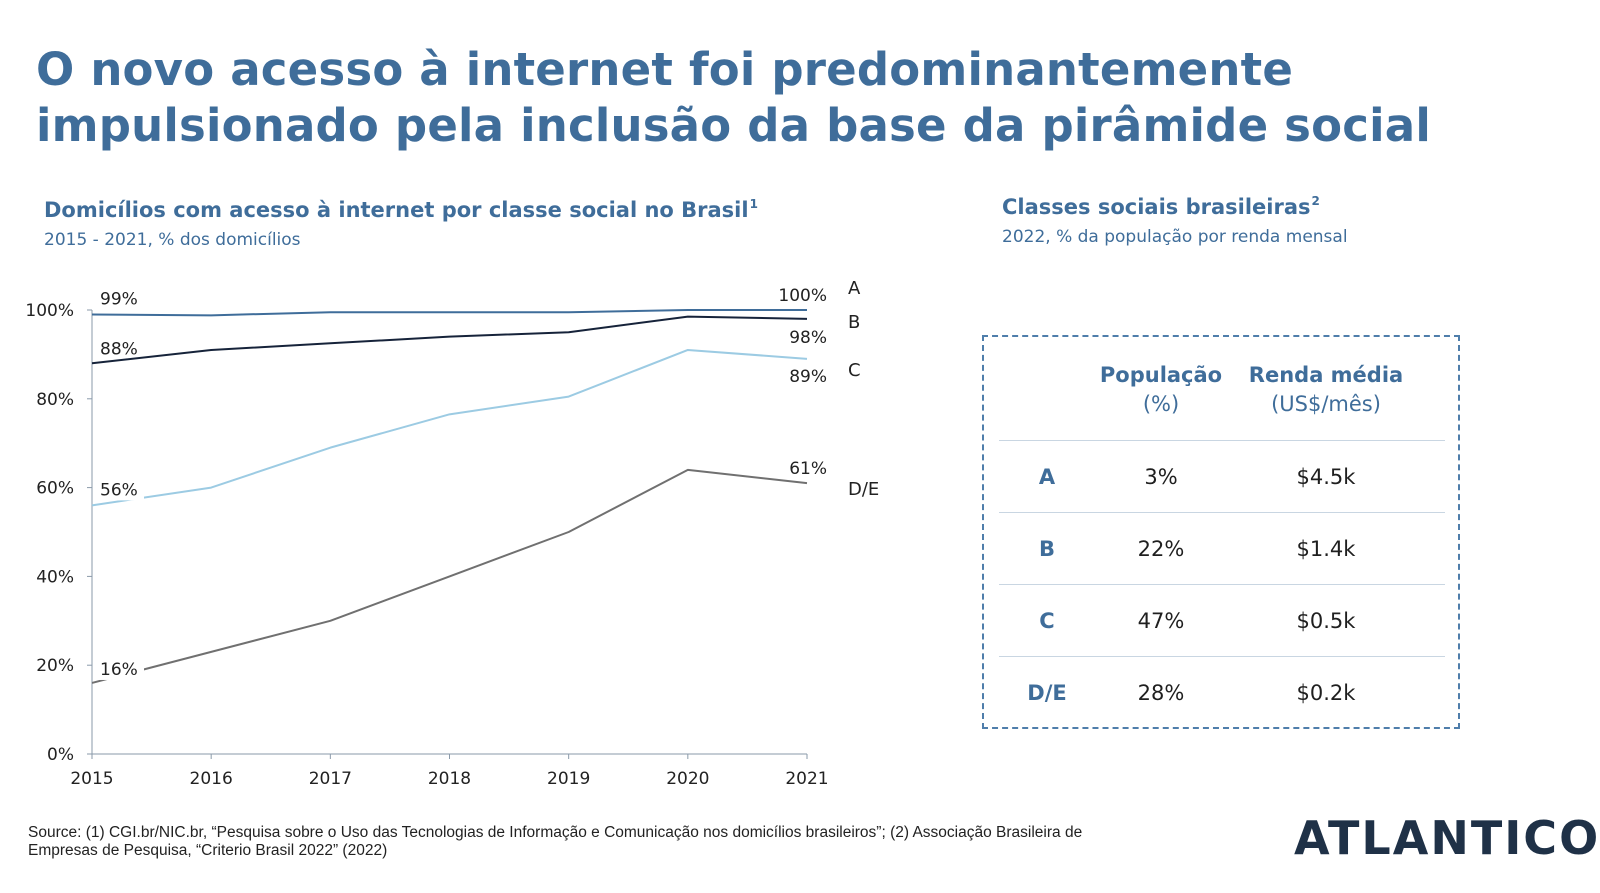  I want to click on data-label: 98%, so click(808, 338).